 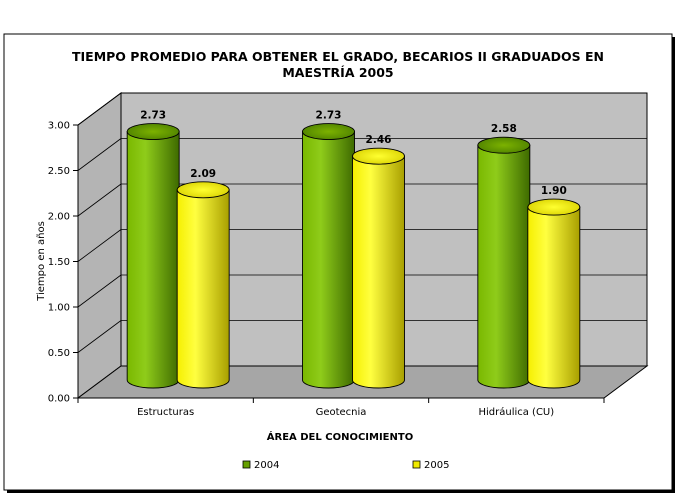 What do you see at coordinates (340, 436) in the screenshot?
I see `x-axis-title: ÁREA DEL CONOCIMIENTO` at bounding box center [340, 436].